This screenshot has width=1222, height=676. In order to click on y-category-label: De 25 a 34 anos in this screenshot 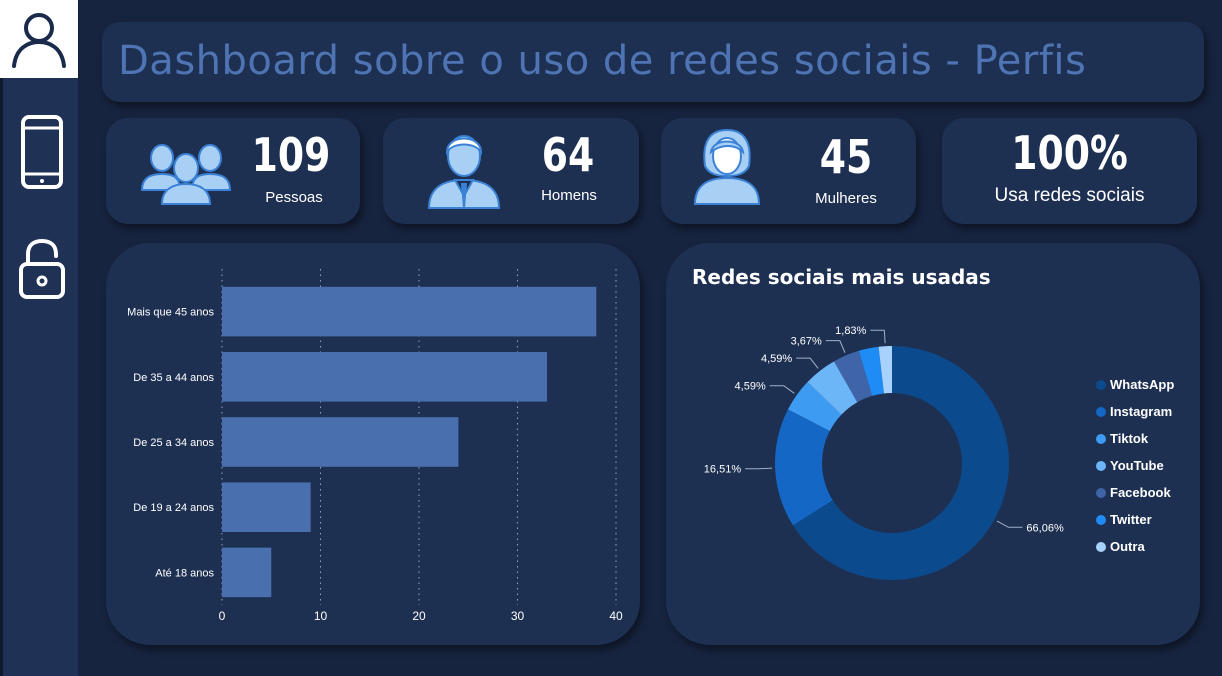, I will do `click(173, 443)`.